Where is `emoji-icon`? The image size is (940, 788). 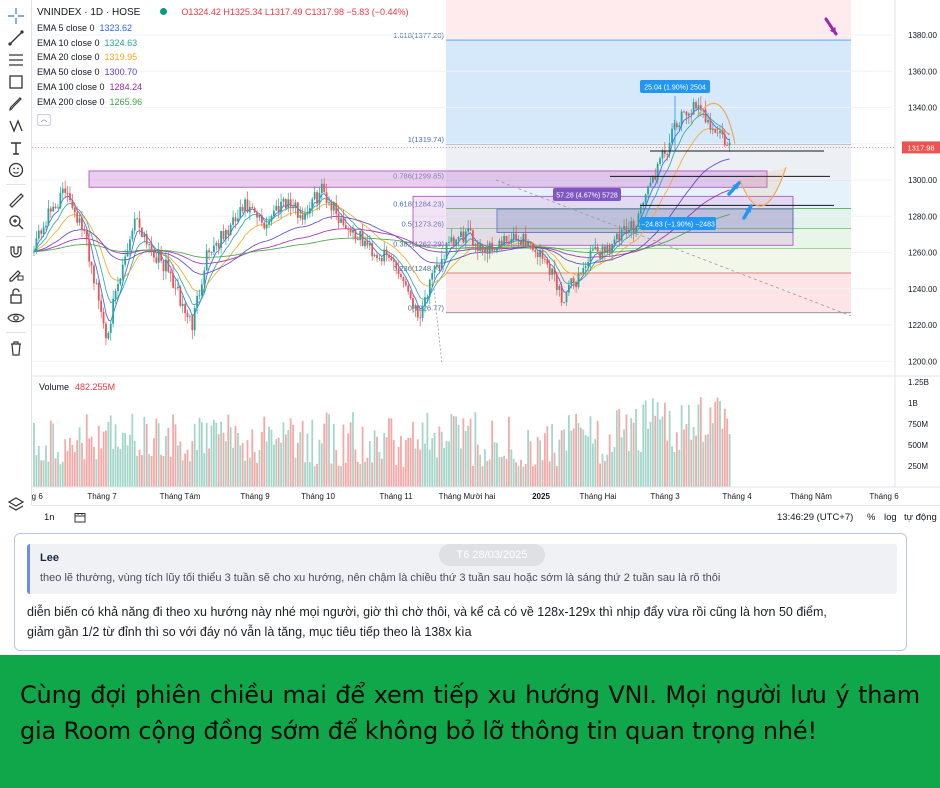 emoji-icon is located at coordinates (16, 170).